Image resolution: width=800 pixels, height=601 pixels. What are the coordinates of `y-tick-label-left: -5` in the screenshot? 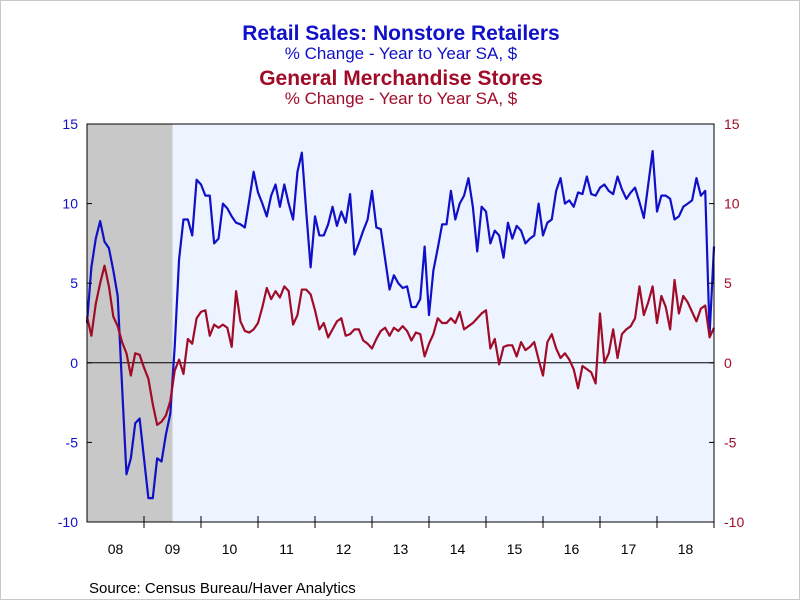 It's located at (72, 442).